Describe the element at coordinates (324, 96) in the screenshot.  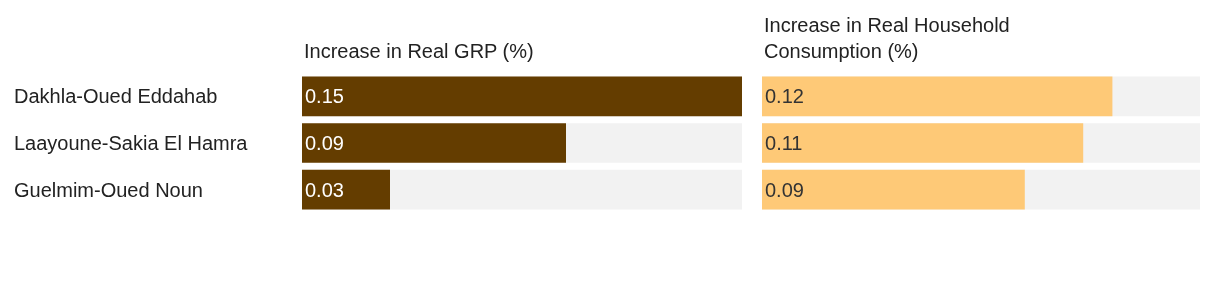
I see `data-label: 0.15` at that location.